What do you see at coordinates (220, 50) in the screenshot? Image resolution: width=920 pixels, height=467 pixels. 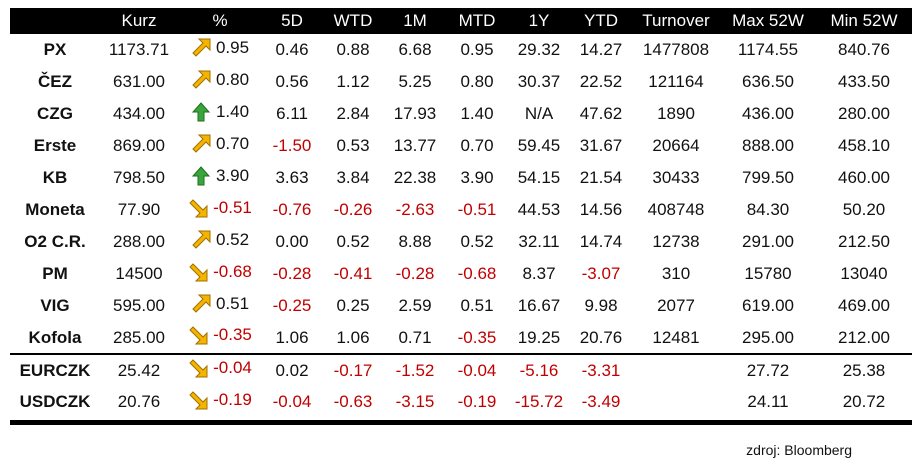 I see `cell-pct: 0.95` at bounding box center [220, 50].